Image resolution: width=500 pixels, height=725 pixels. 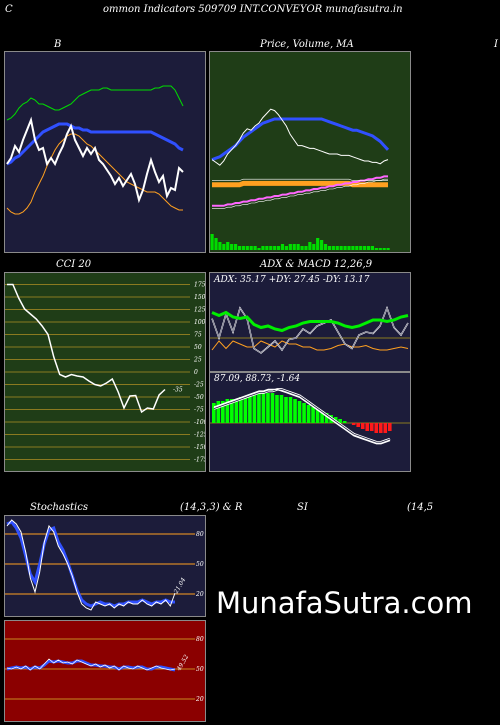 What do you see at coordinates (200, 534) in the screenshot?
I see `stochastics-tick-label: 80` at bounding box center [200, 534].